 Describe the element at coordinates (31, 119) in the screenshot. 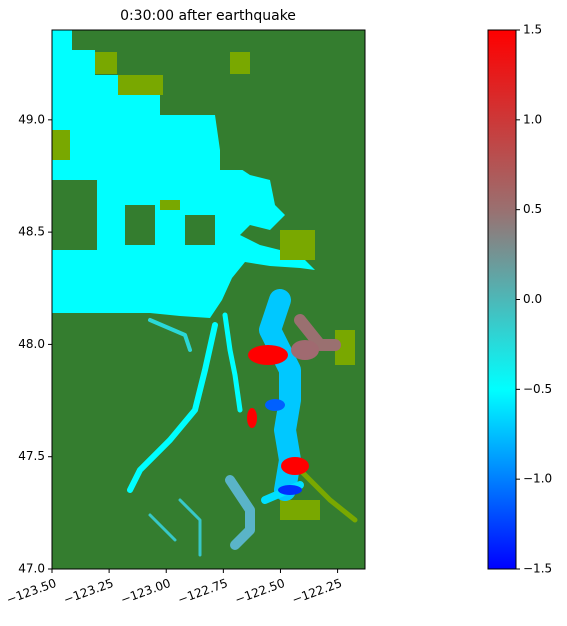

I see `y-tick-label: 49.0` at that location.